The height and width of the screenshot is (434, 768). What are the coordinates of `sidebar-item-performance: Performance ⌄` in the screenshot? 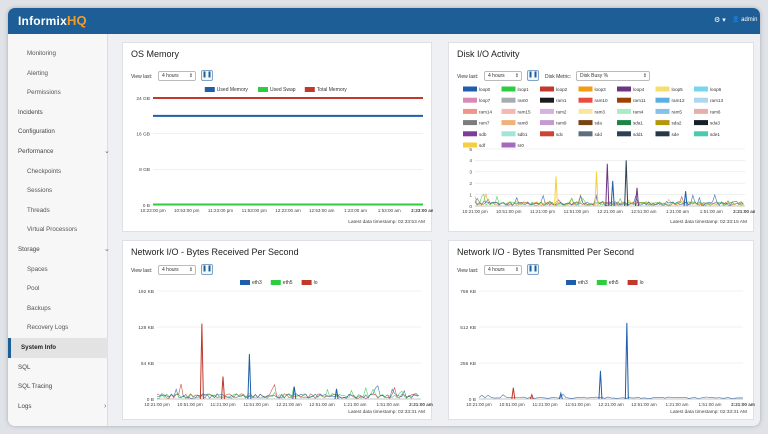 It's located at (64, 152).